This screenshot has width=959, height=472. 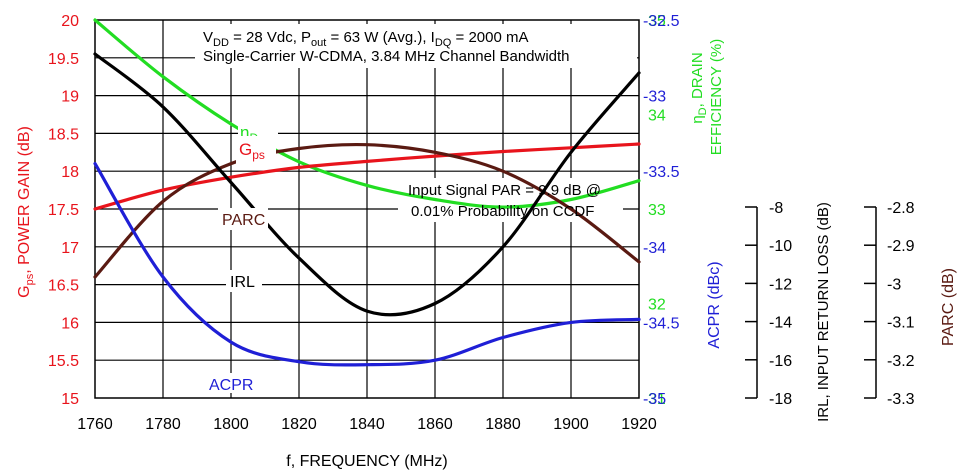 What do you see at coordinates (901, 323) in the screenshot?
I see `parc-tick-label: -3.1` at bounding box center [901, 323].